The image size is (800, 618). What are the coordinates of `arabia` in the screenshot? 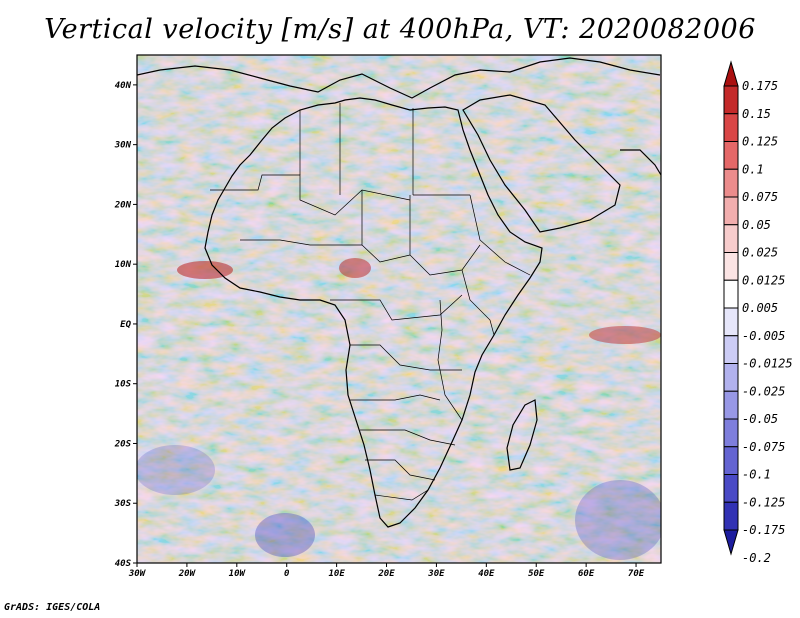 It's located at (541, 163).